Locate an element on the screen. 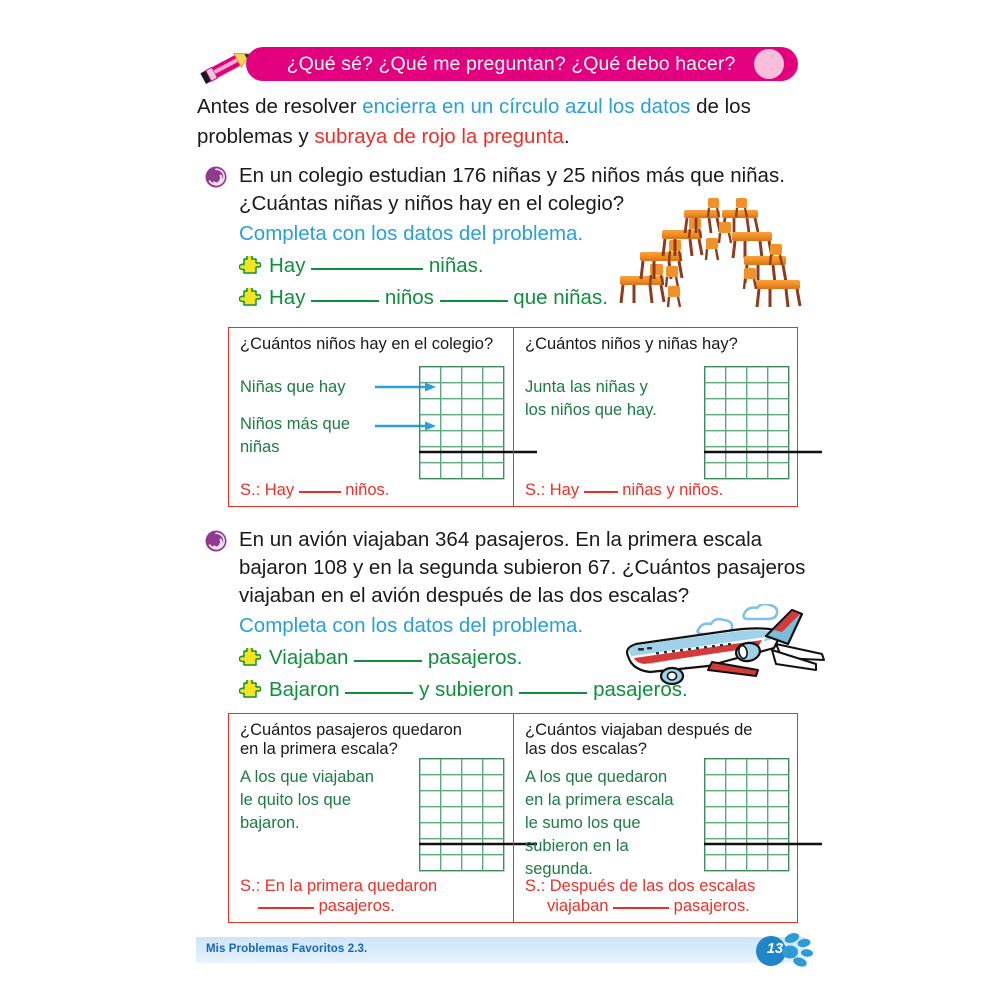 The image size is (1000, 1000). answer-line-1: S.: Después de las dos escalas is located at coordinates (640, 886).